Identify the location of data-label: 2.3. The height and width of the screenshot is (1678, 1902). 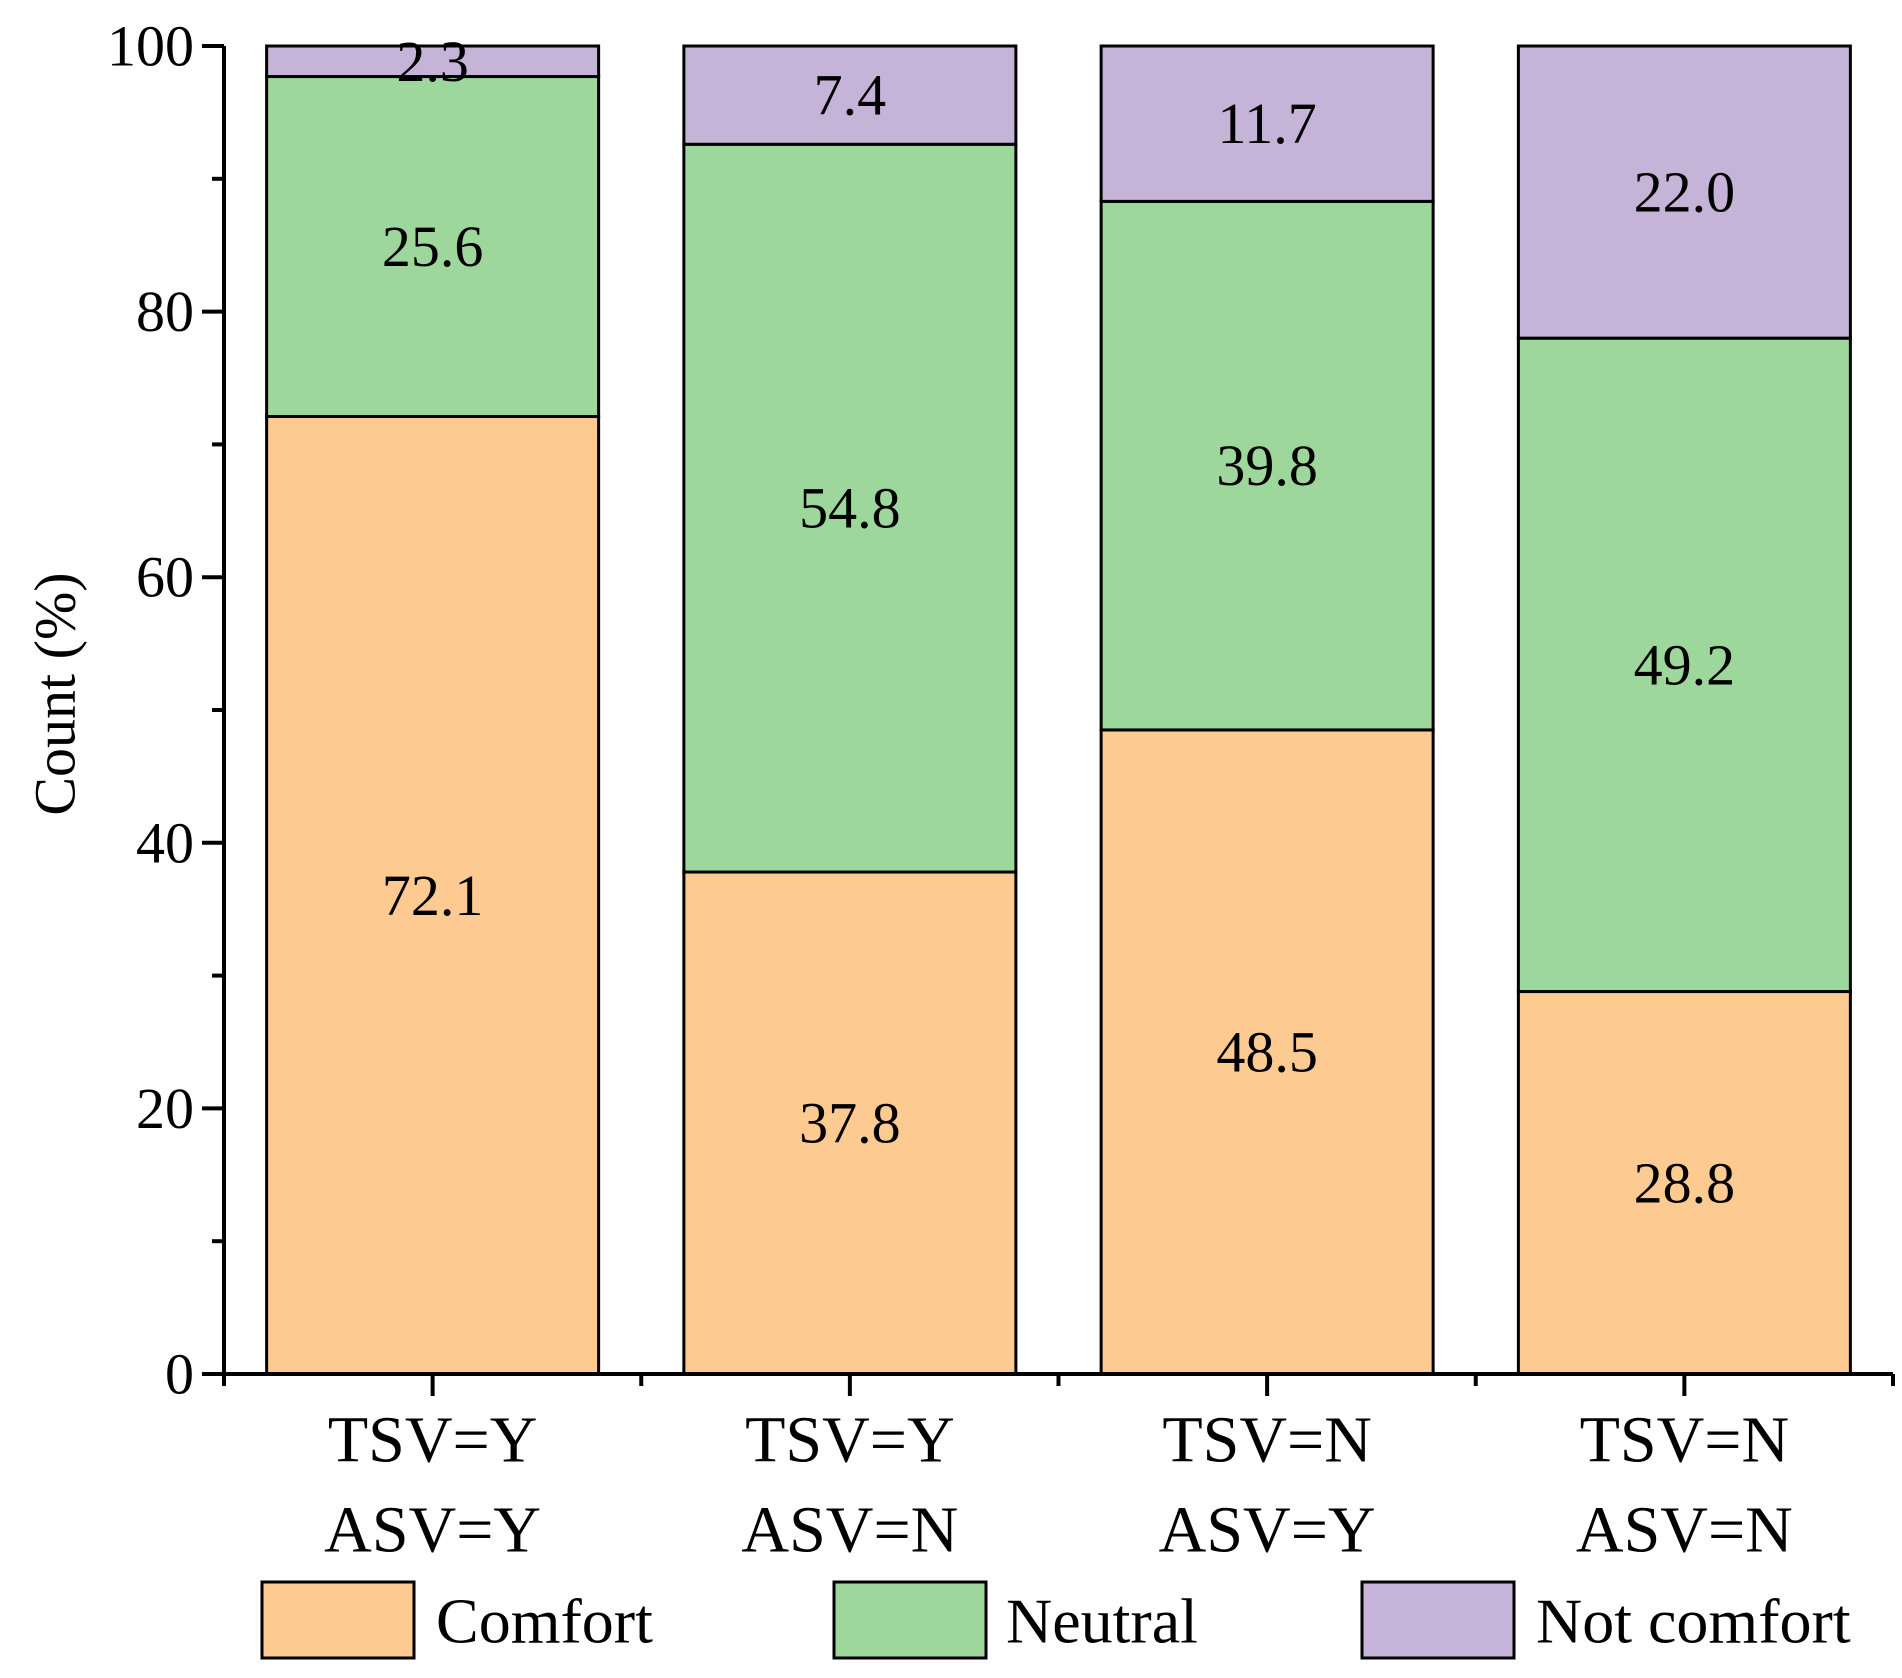
(432, 61).